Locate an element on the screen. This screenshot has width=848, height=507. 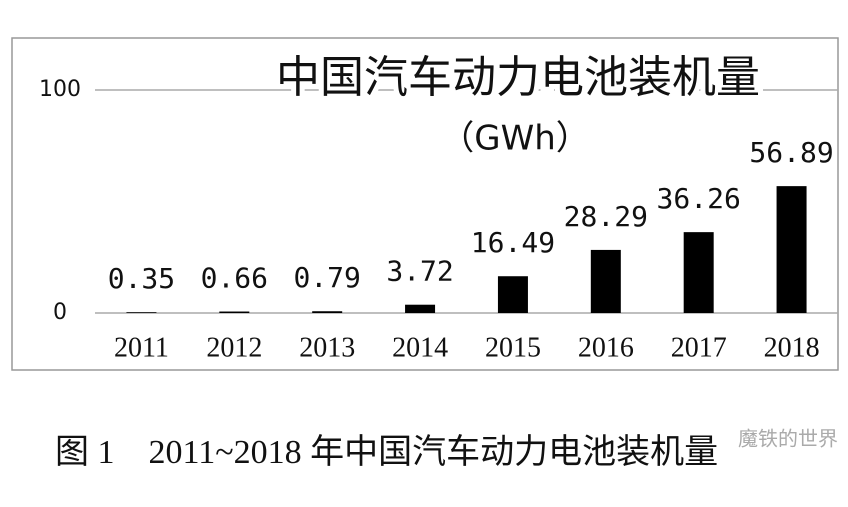
value-label: 3.72 is located at coordinates (419, 271).